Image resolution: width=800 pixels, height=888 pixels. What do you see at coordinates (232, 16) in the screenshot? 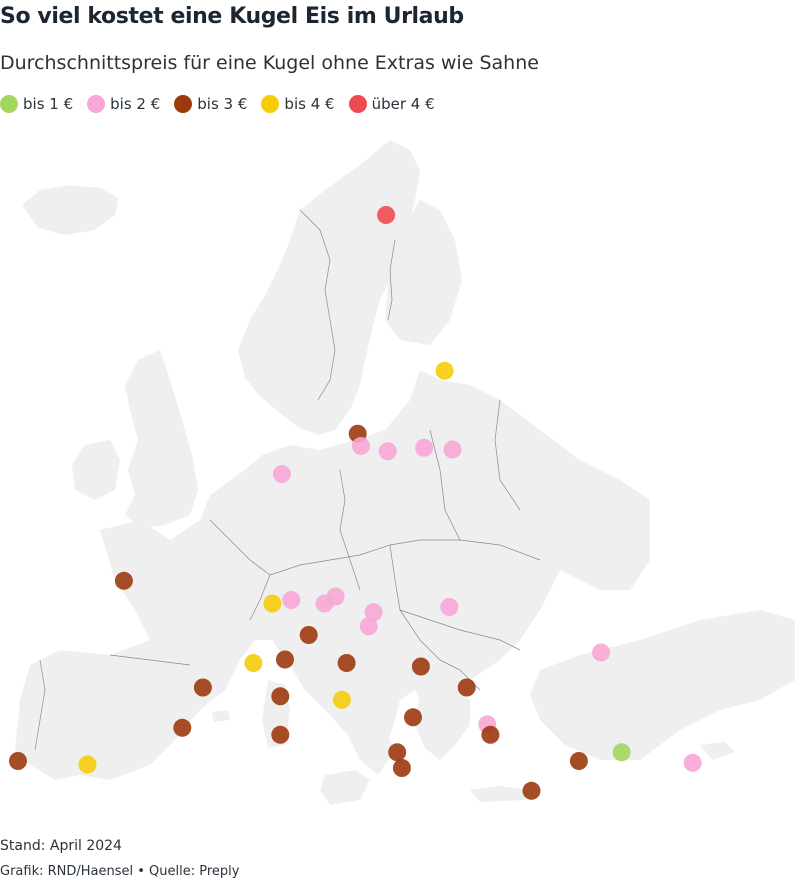
I see `chart-title: So viel kostet eine Kugel Eis im Urlaub` at bounding box center [232, 16].